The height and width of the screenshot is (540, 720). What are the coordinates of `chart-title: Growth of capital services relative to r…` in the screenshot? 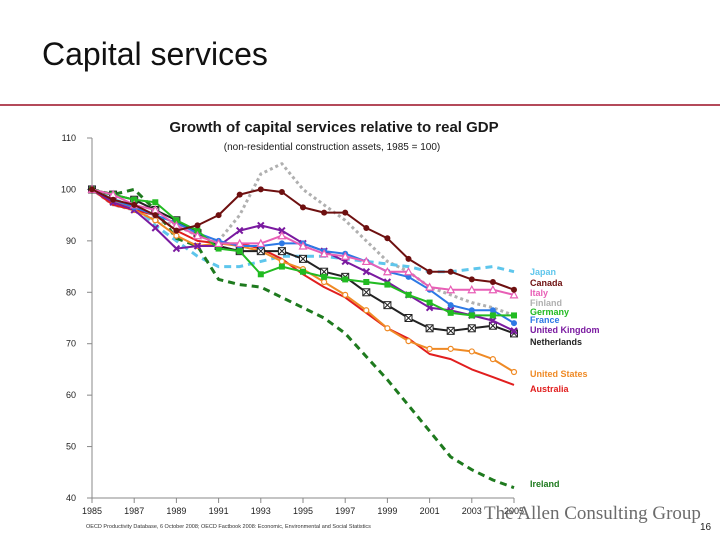 It's located at (333, 127).